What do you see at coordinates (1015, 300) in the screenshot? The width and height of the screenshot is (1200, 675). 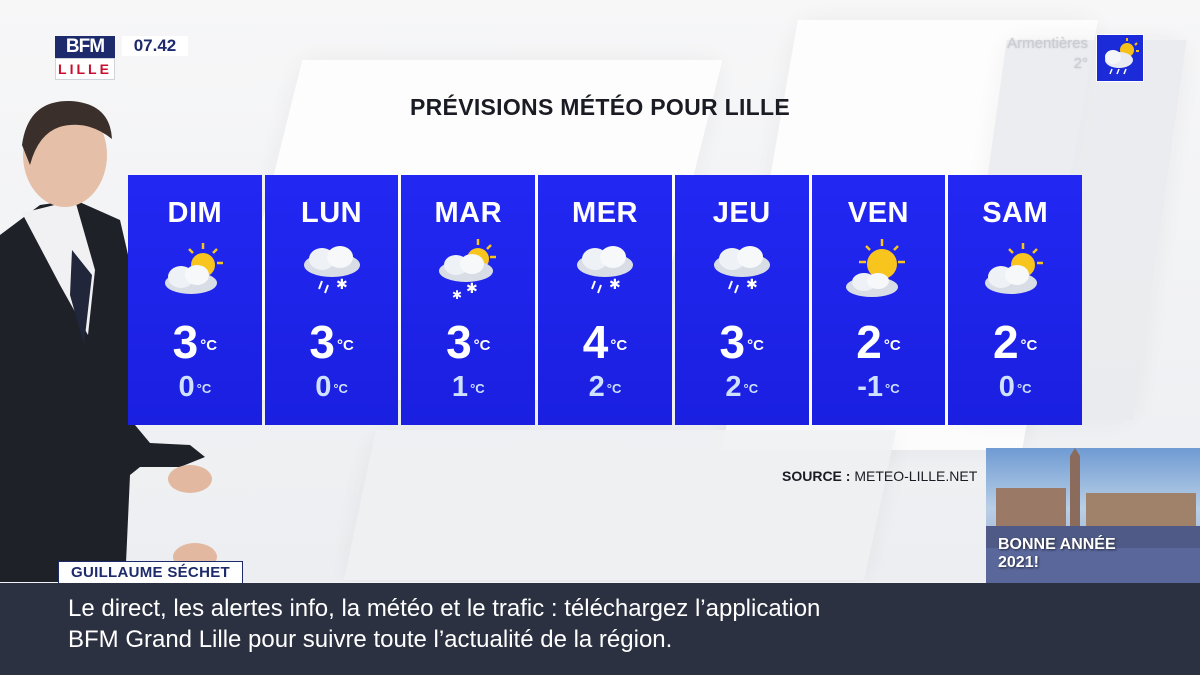 I see `forecast-day-sam: SAM 2 °C 0 °C` at bounding box center [1015, 300].